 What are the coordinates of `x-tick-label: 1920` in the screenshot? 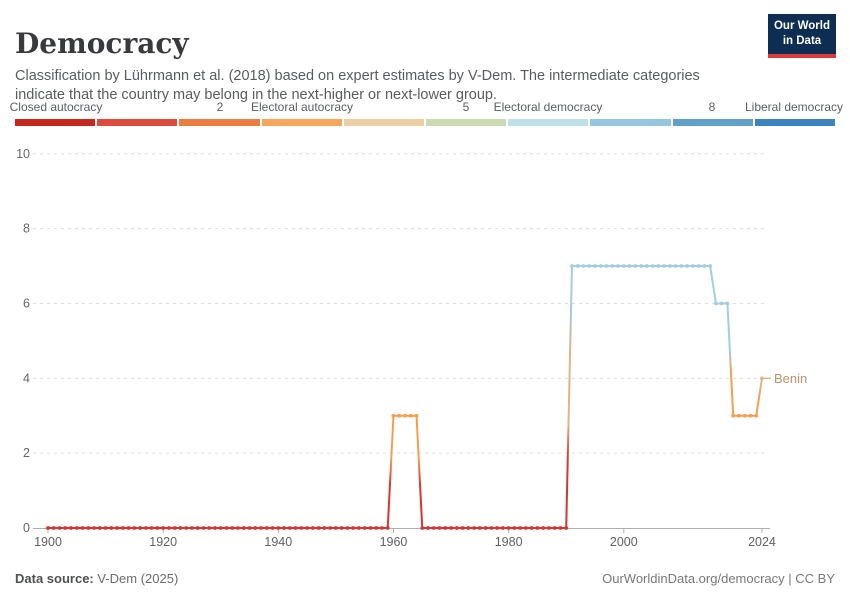 It's located at (163, 542).